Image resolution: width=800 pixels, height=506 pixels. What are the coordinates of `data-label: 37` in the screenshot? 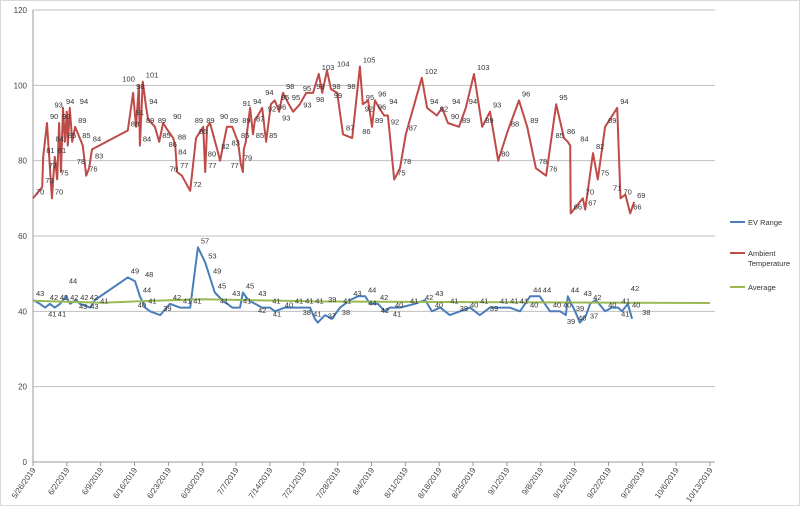 It's located at (332, 316).